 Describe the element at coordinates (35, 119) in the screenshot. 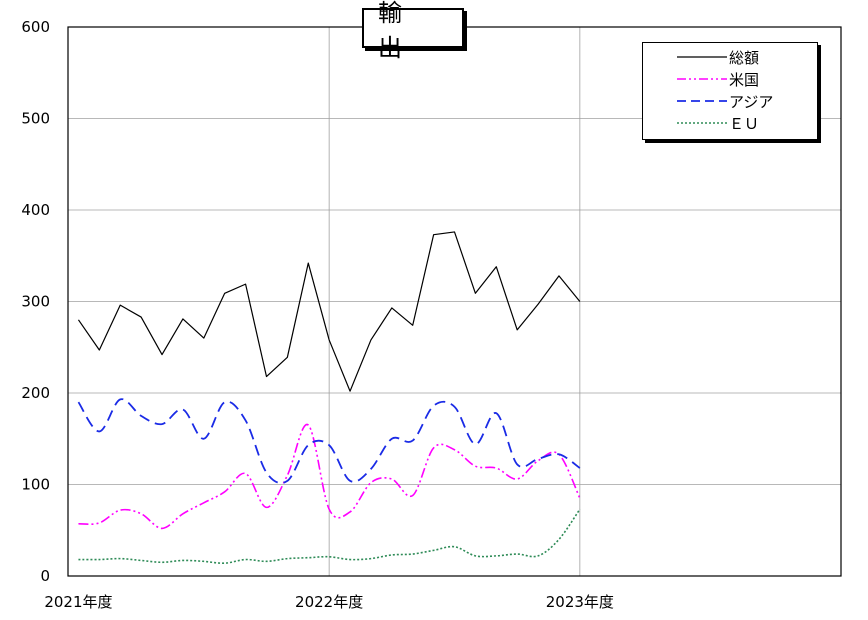

I see `y-tick-label: 500` at that location.